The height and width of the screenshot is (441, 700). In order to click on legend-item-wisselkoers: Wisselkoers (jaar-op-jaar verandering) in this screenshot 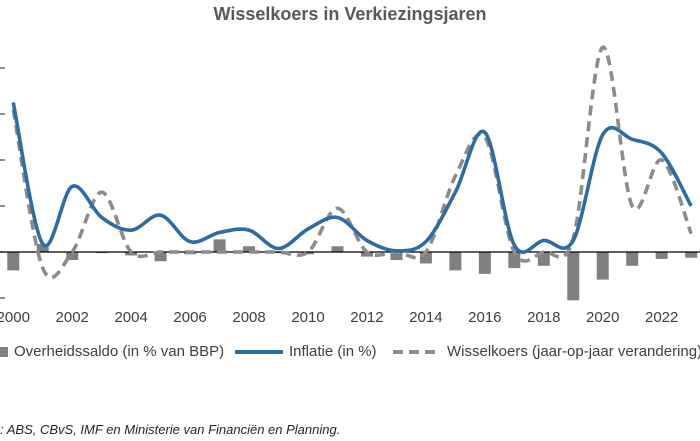, I will do `click(546, 351)`.